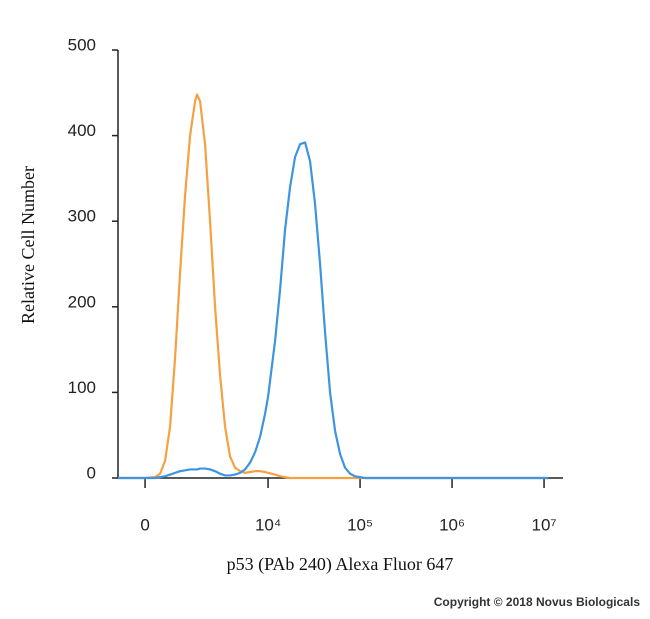  What do you see at coordinates (144, 524) in the screenshot?
I see `x-tick-label: 0` at bounding box center [144, 524].